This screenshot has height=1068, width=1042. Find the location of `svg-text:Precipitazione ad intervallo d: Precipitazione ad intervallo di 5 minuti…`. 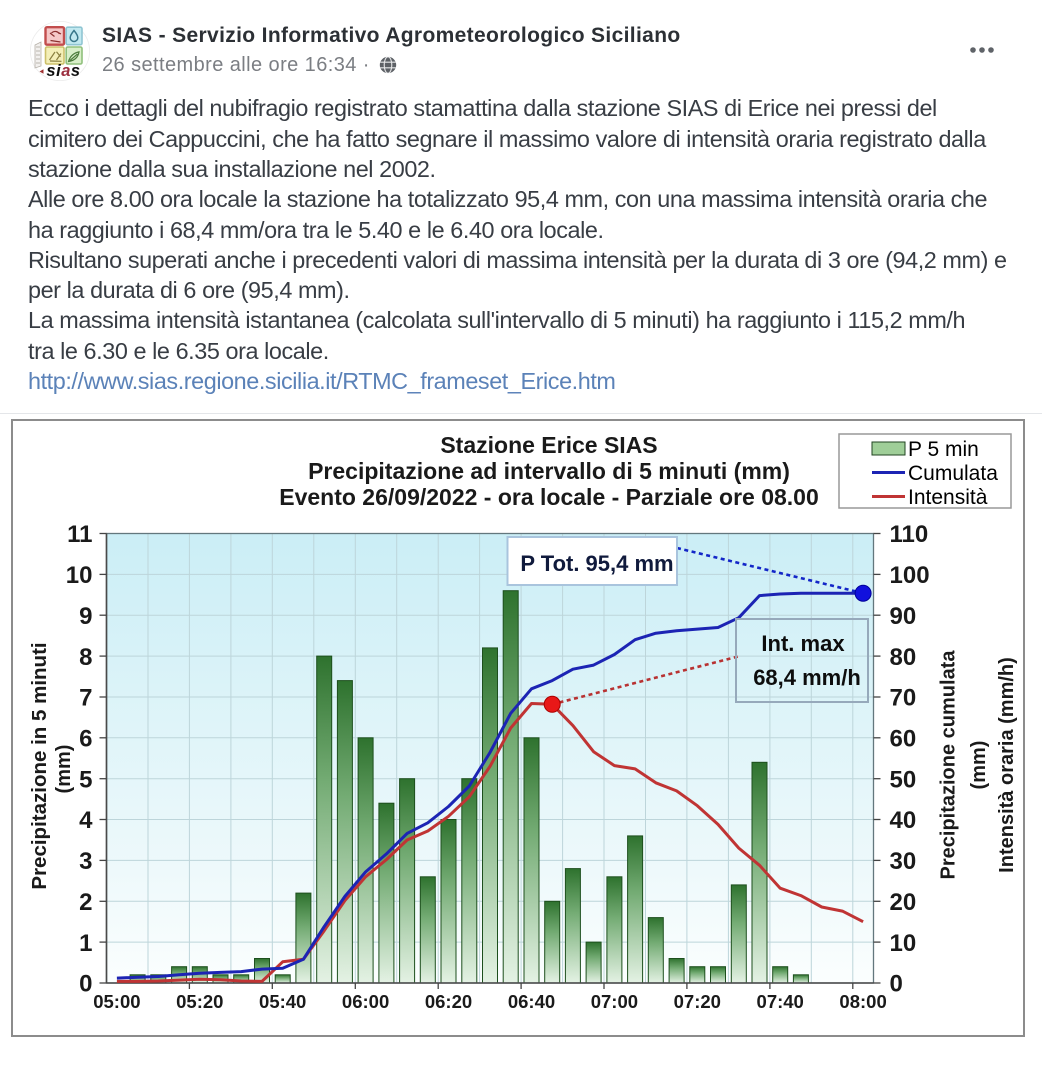

svg-text:Precipitazione ad intervallo d: Precipitazione ad intervallo di 5 minuti… is located at coordinates (549, 471).